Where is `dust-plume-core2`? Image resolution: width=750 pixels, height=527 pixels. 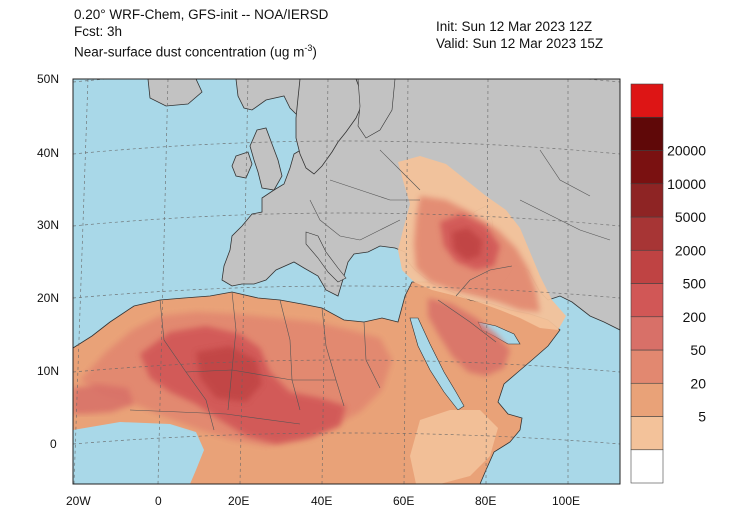
dust-plume-core2 is located at coordinates (467, 244).